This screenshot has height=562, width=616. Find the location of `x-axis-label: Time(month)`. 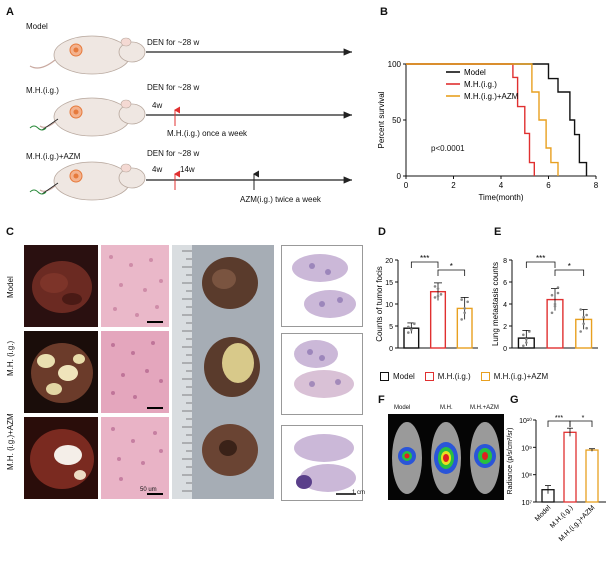

x-axis-label: Time(month) is located at coordinates (500, 197).